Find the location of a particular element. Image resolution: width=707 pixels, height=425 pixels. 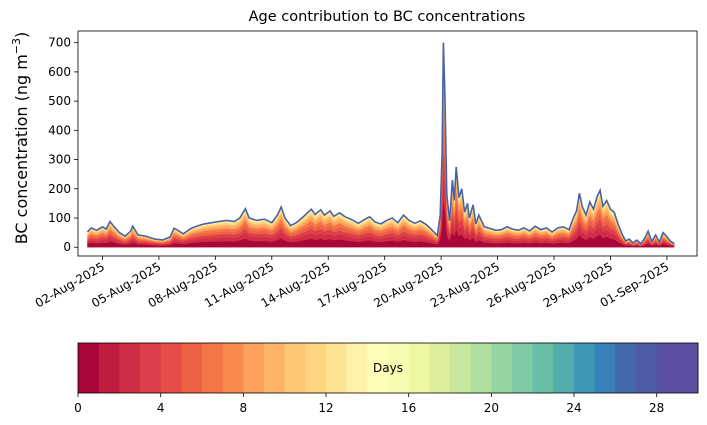

y-tick-label: 500 is located at coordinates (59, 101).